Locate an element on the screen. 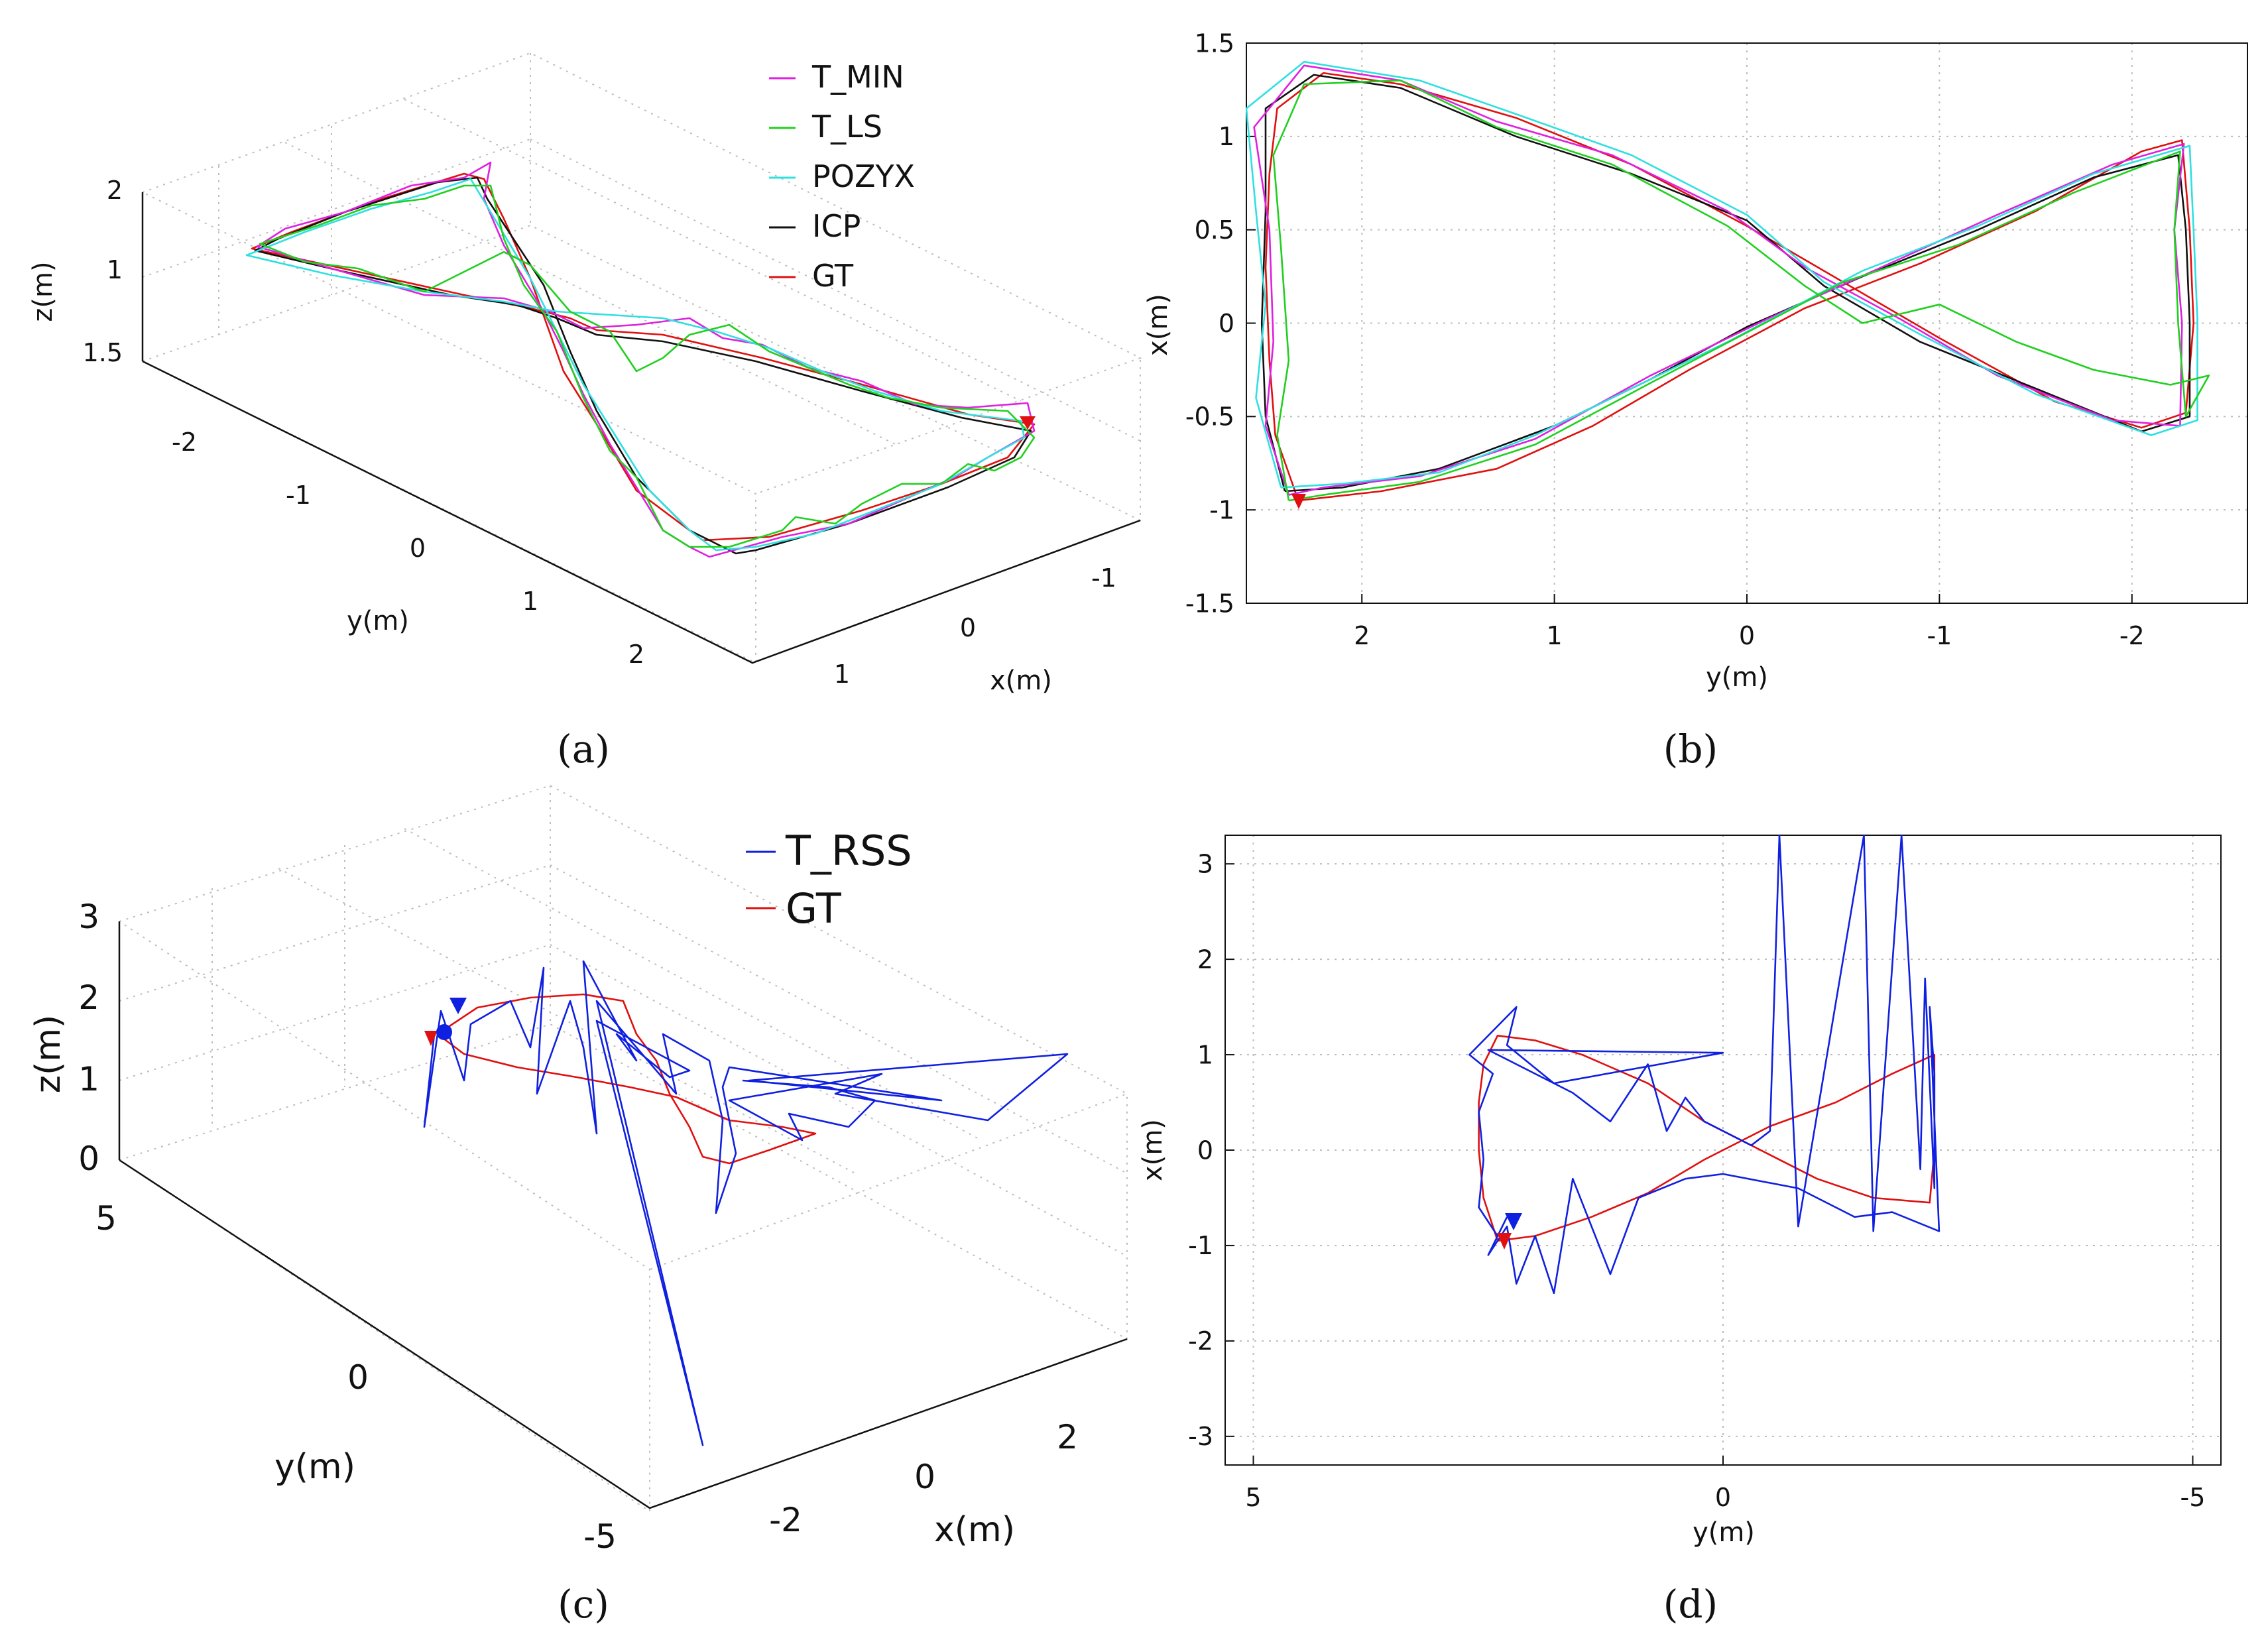 The width and height of the screenshot is (2268, 1638). panel-a-legend: T_MIN T_LS POZYX ICP GT is located at coordinates (842, 176).